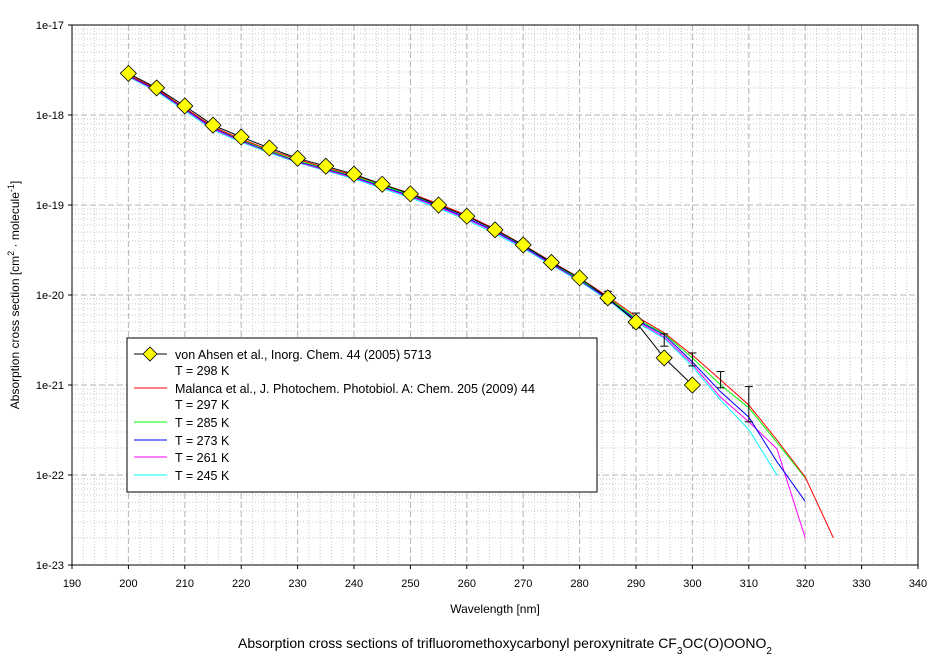 The image size is (944, 659). What do you see at coordinates (15, 221) in the screenshot?
I see `label-part: · molecule` at bounding box center [15, 221].